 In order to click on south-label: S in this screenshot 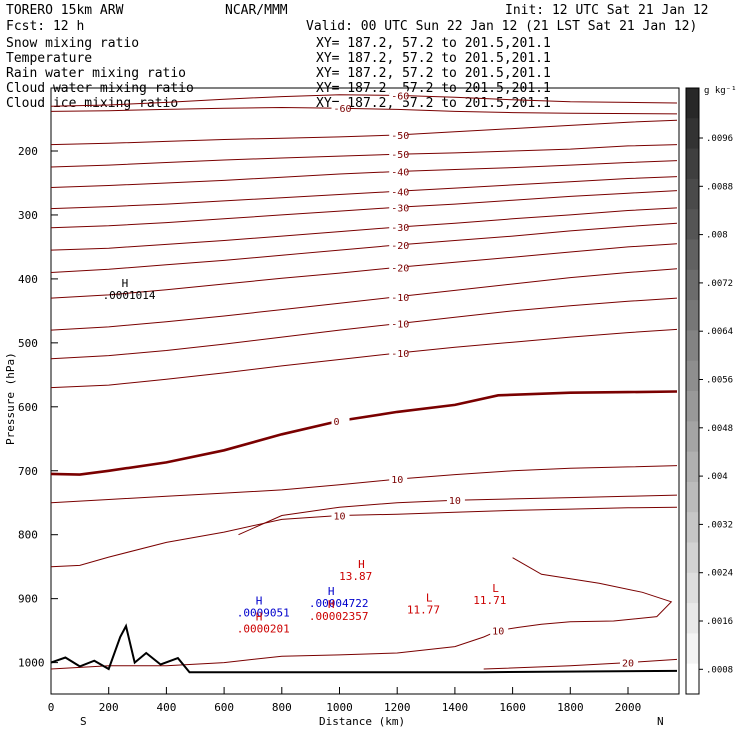, I will do `click(83, 721)`.